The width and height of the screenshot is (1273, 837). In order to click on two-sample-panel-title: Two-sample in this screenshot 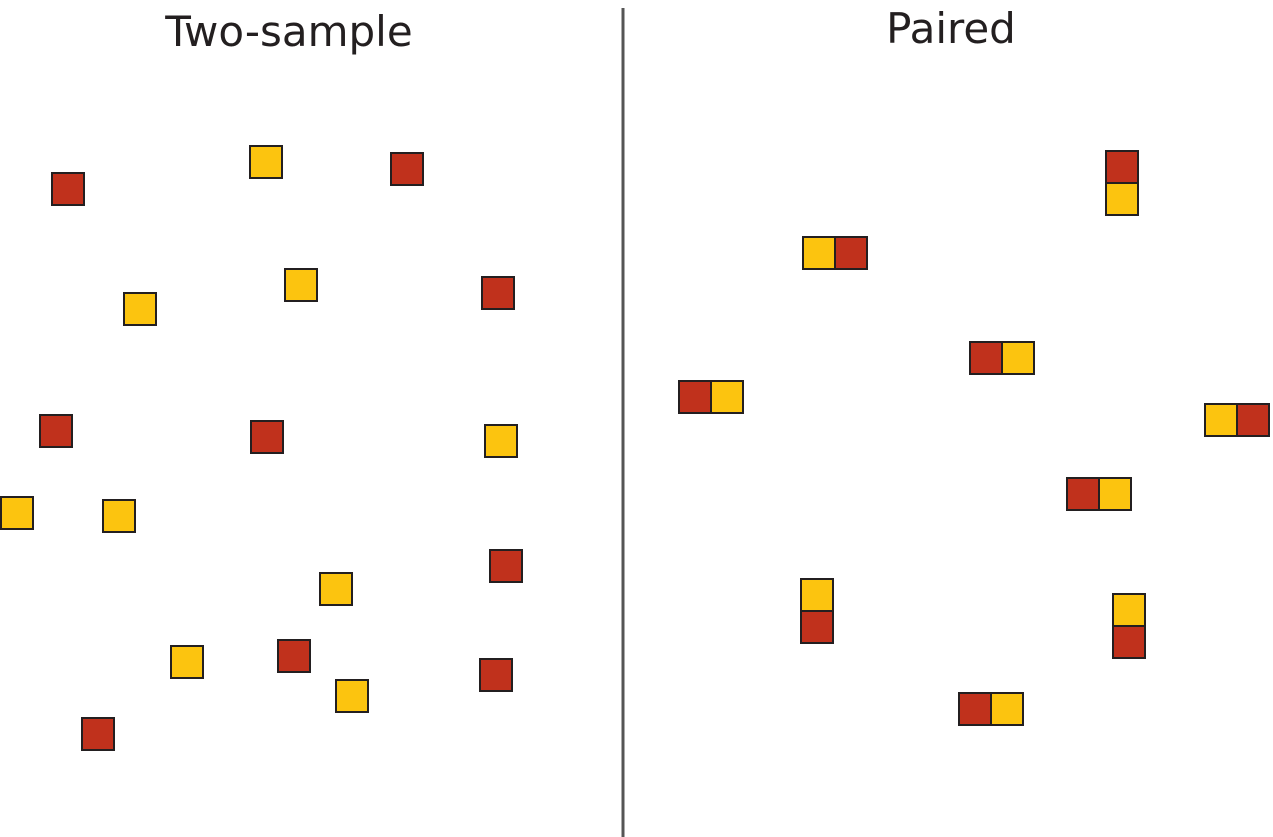, I will do `click(288, 31)`.